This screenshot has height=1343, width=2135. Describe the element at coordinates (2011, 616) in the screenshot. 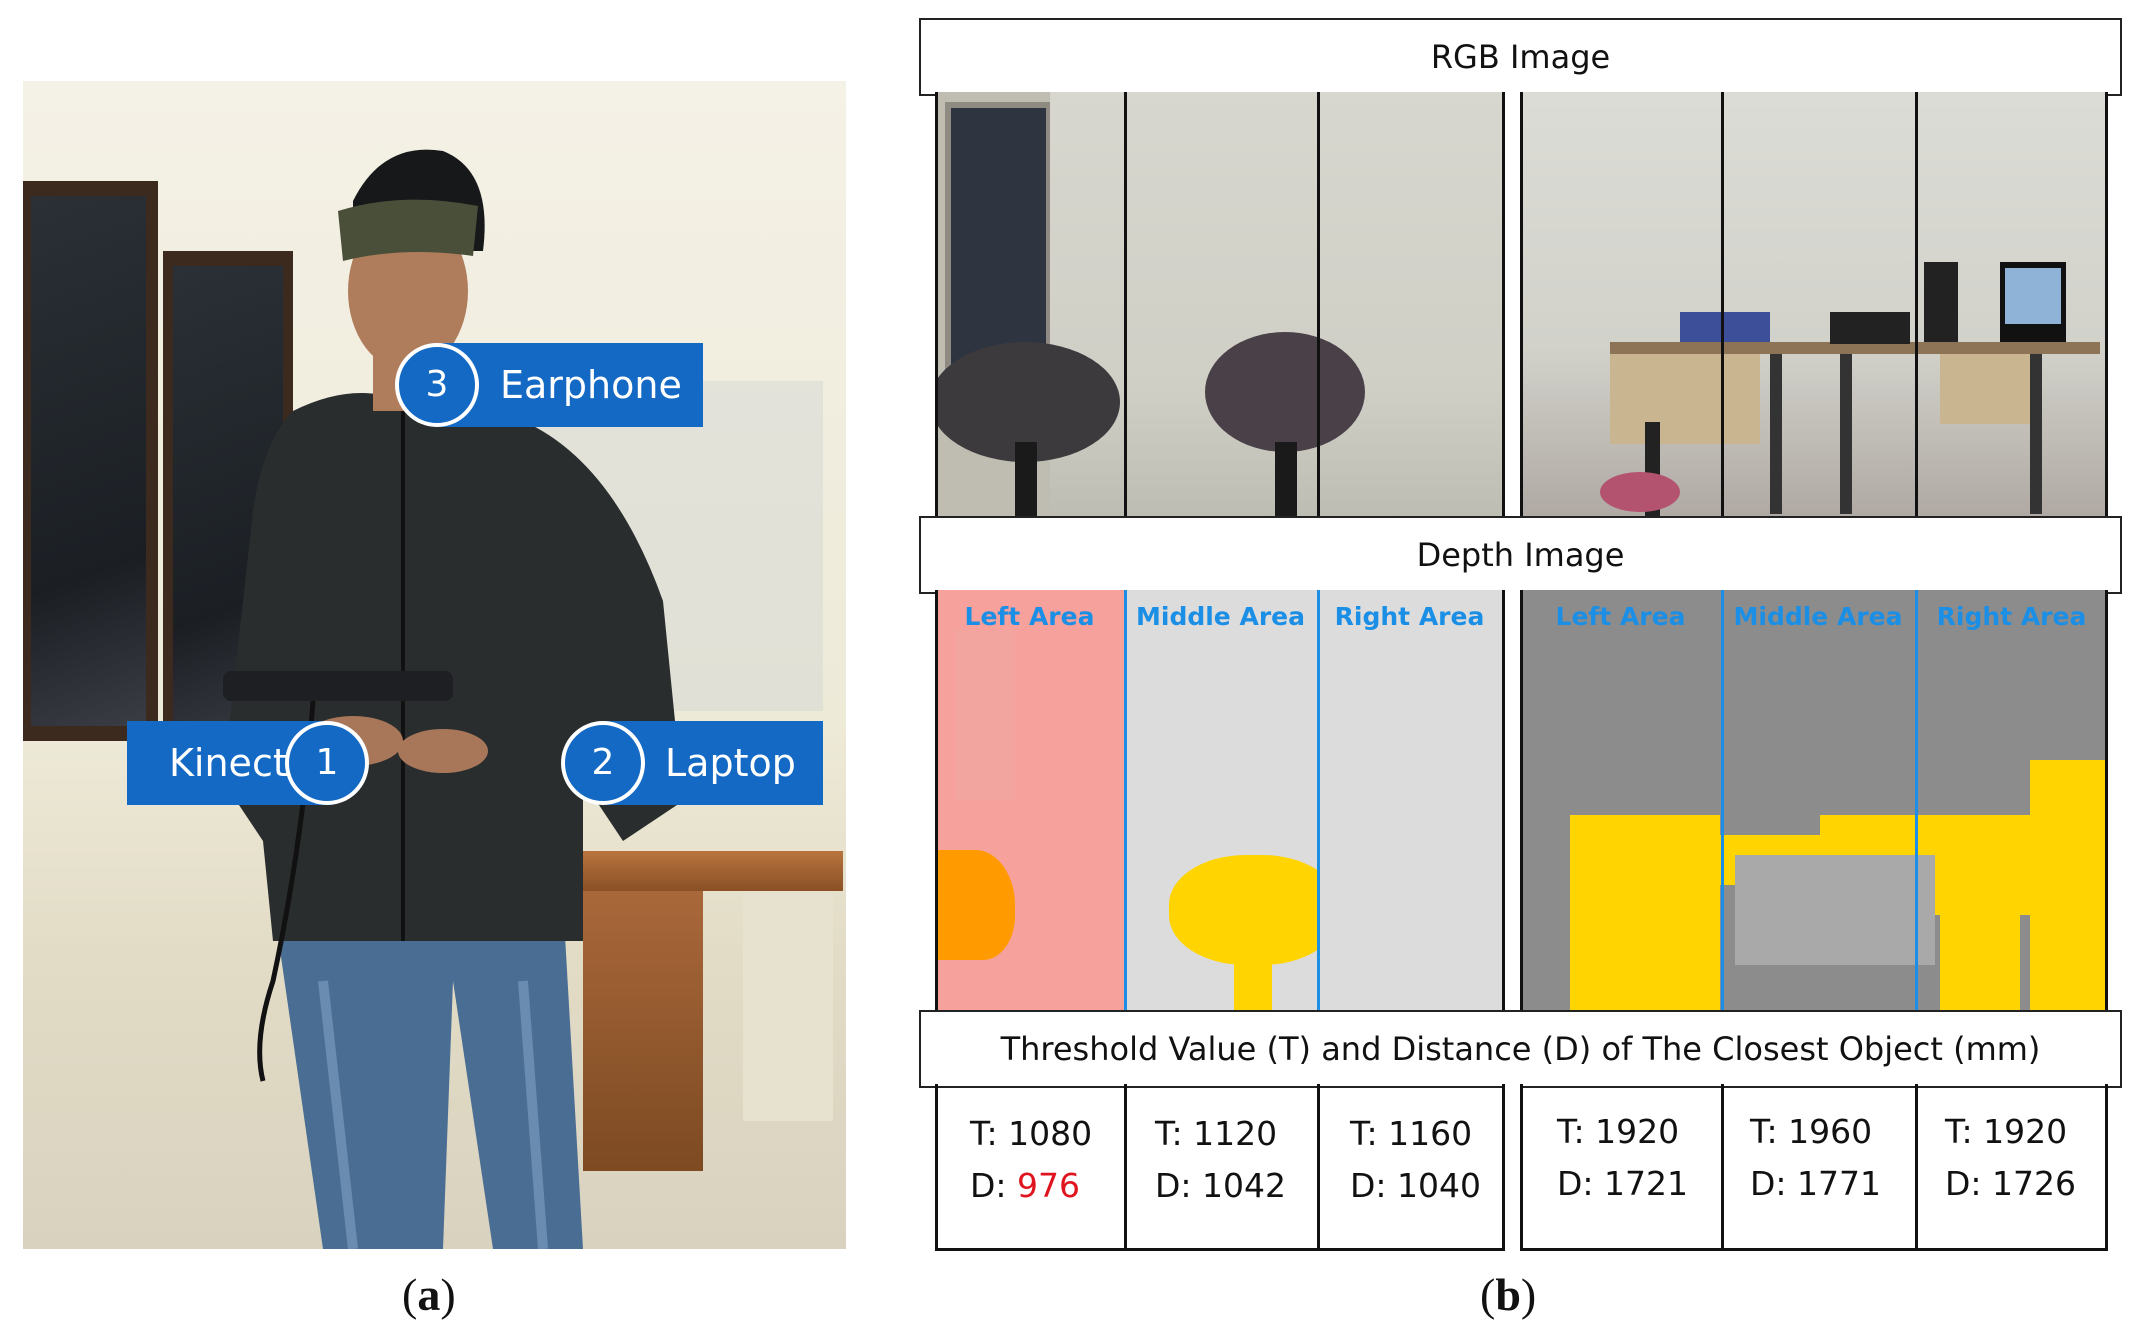

I see `depth-area-label-right-2: Right Area` at that location.